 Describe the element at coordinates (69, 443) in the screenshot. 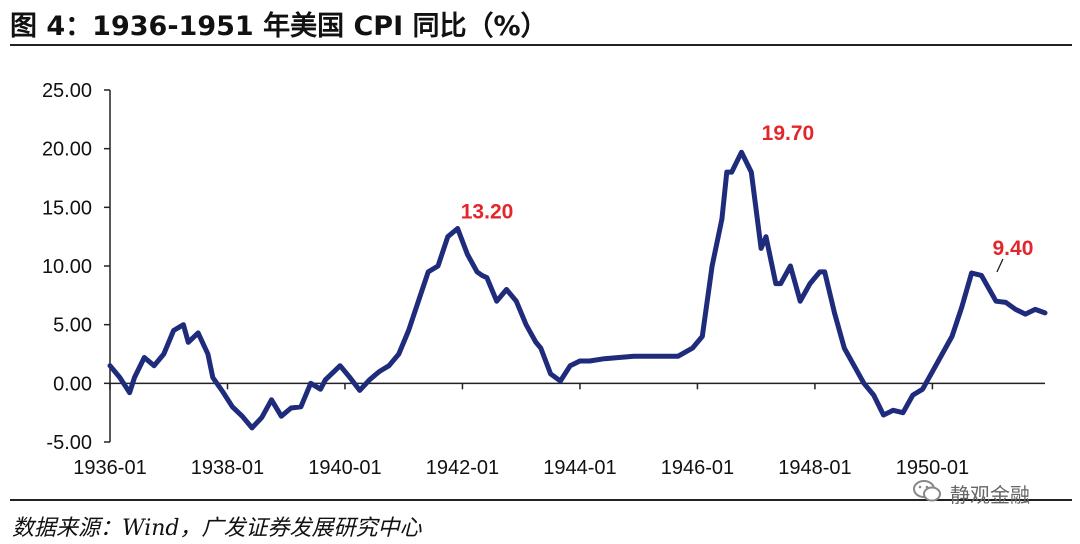

I see `y-tick-label: -5.00` at that location.